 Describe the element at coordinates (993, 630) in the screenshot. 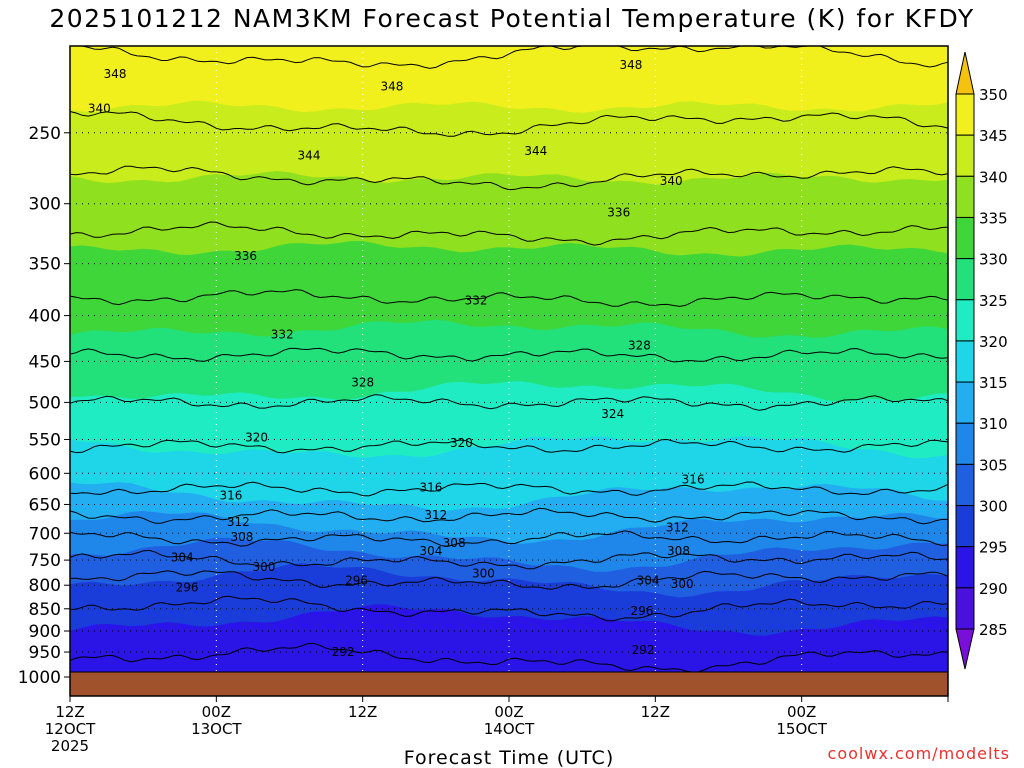

I see `colorbar-label: 285` at that location.